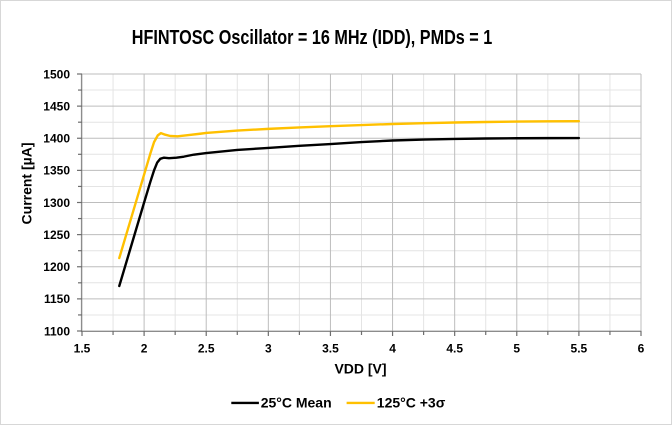 The width and height of the screenshot is (672, 425). Describe the element at coordinates (82, 349) in the screenshot. I see `svg-text: 1.5` at that location.